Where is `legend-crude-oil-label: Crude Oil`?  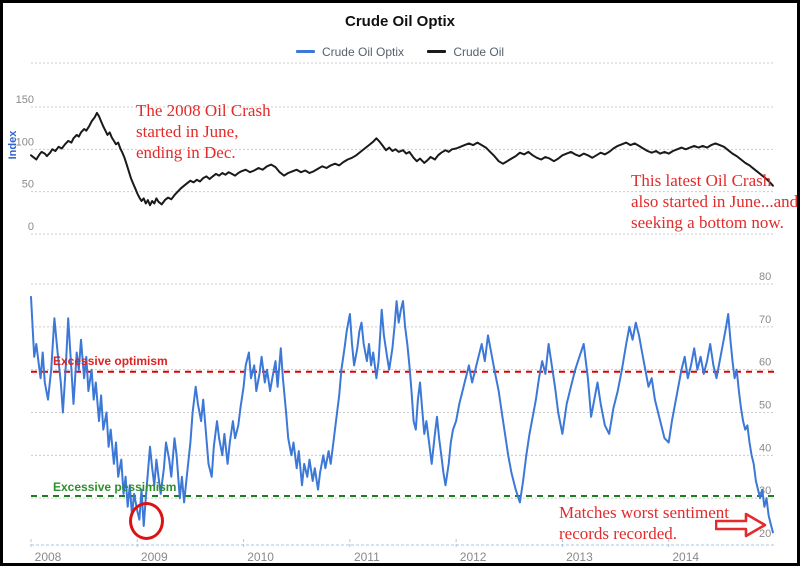 legend-crude-oil-label: Crude Oil is located at coordinates (479, 51).